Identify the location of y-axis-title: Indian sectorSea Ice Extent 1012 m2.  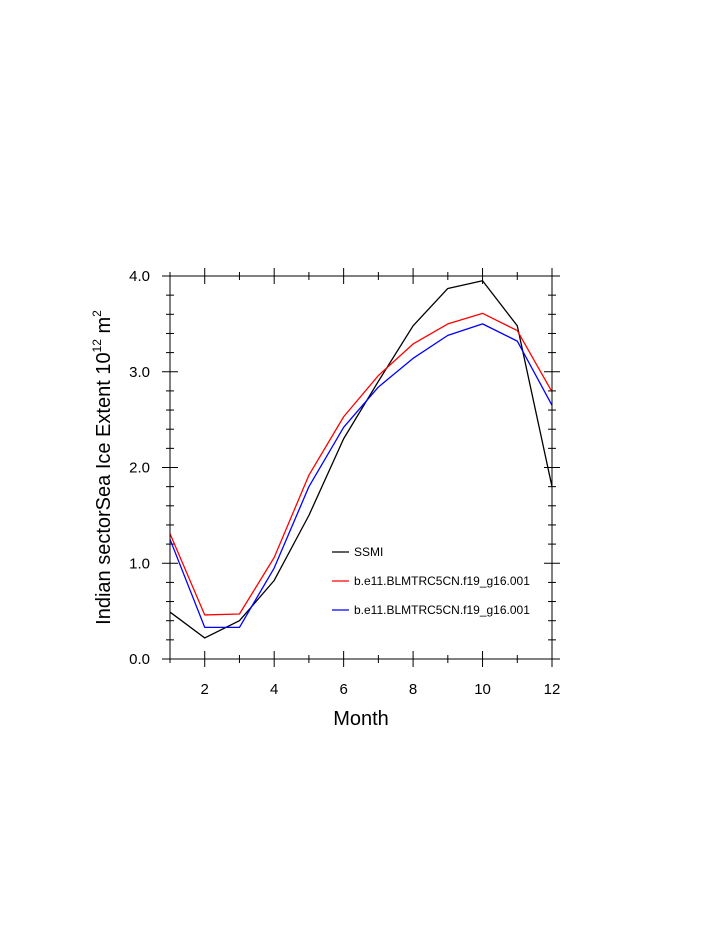
(102, 467).